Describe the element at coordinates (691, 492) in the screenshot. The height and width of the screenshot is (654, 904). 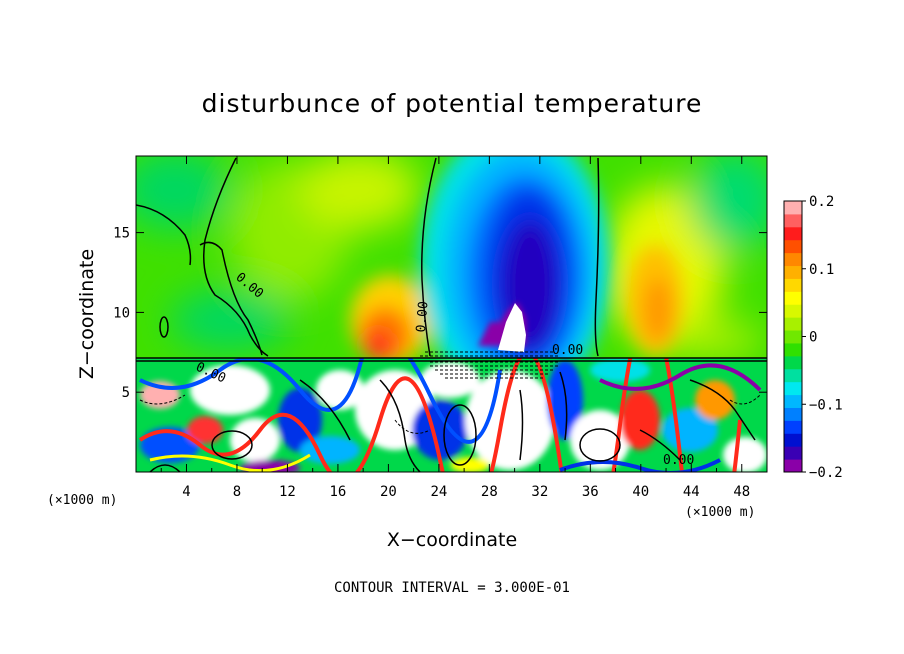
I see `x-tick-label: 44` at that location.